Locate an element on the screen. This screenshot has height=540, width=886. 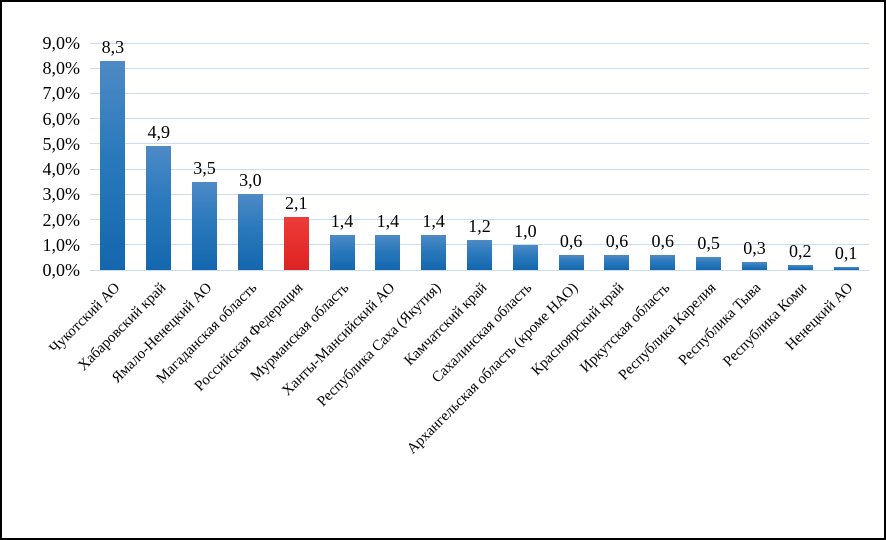
x-axis-category-label: Камчатский край is located at coordinates (445, 324).